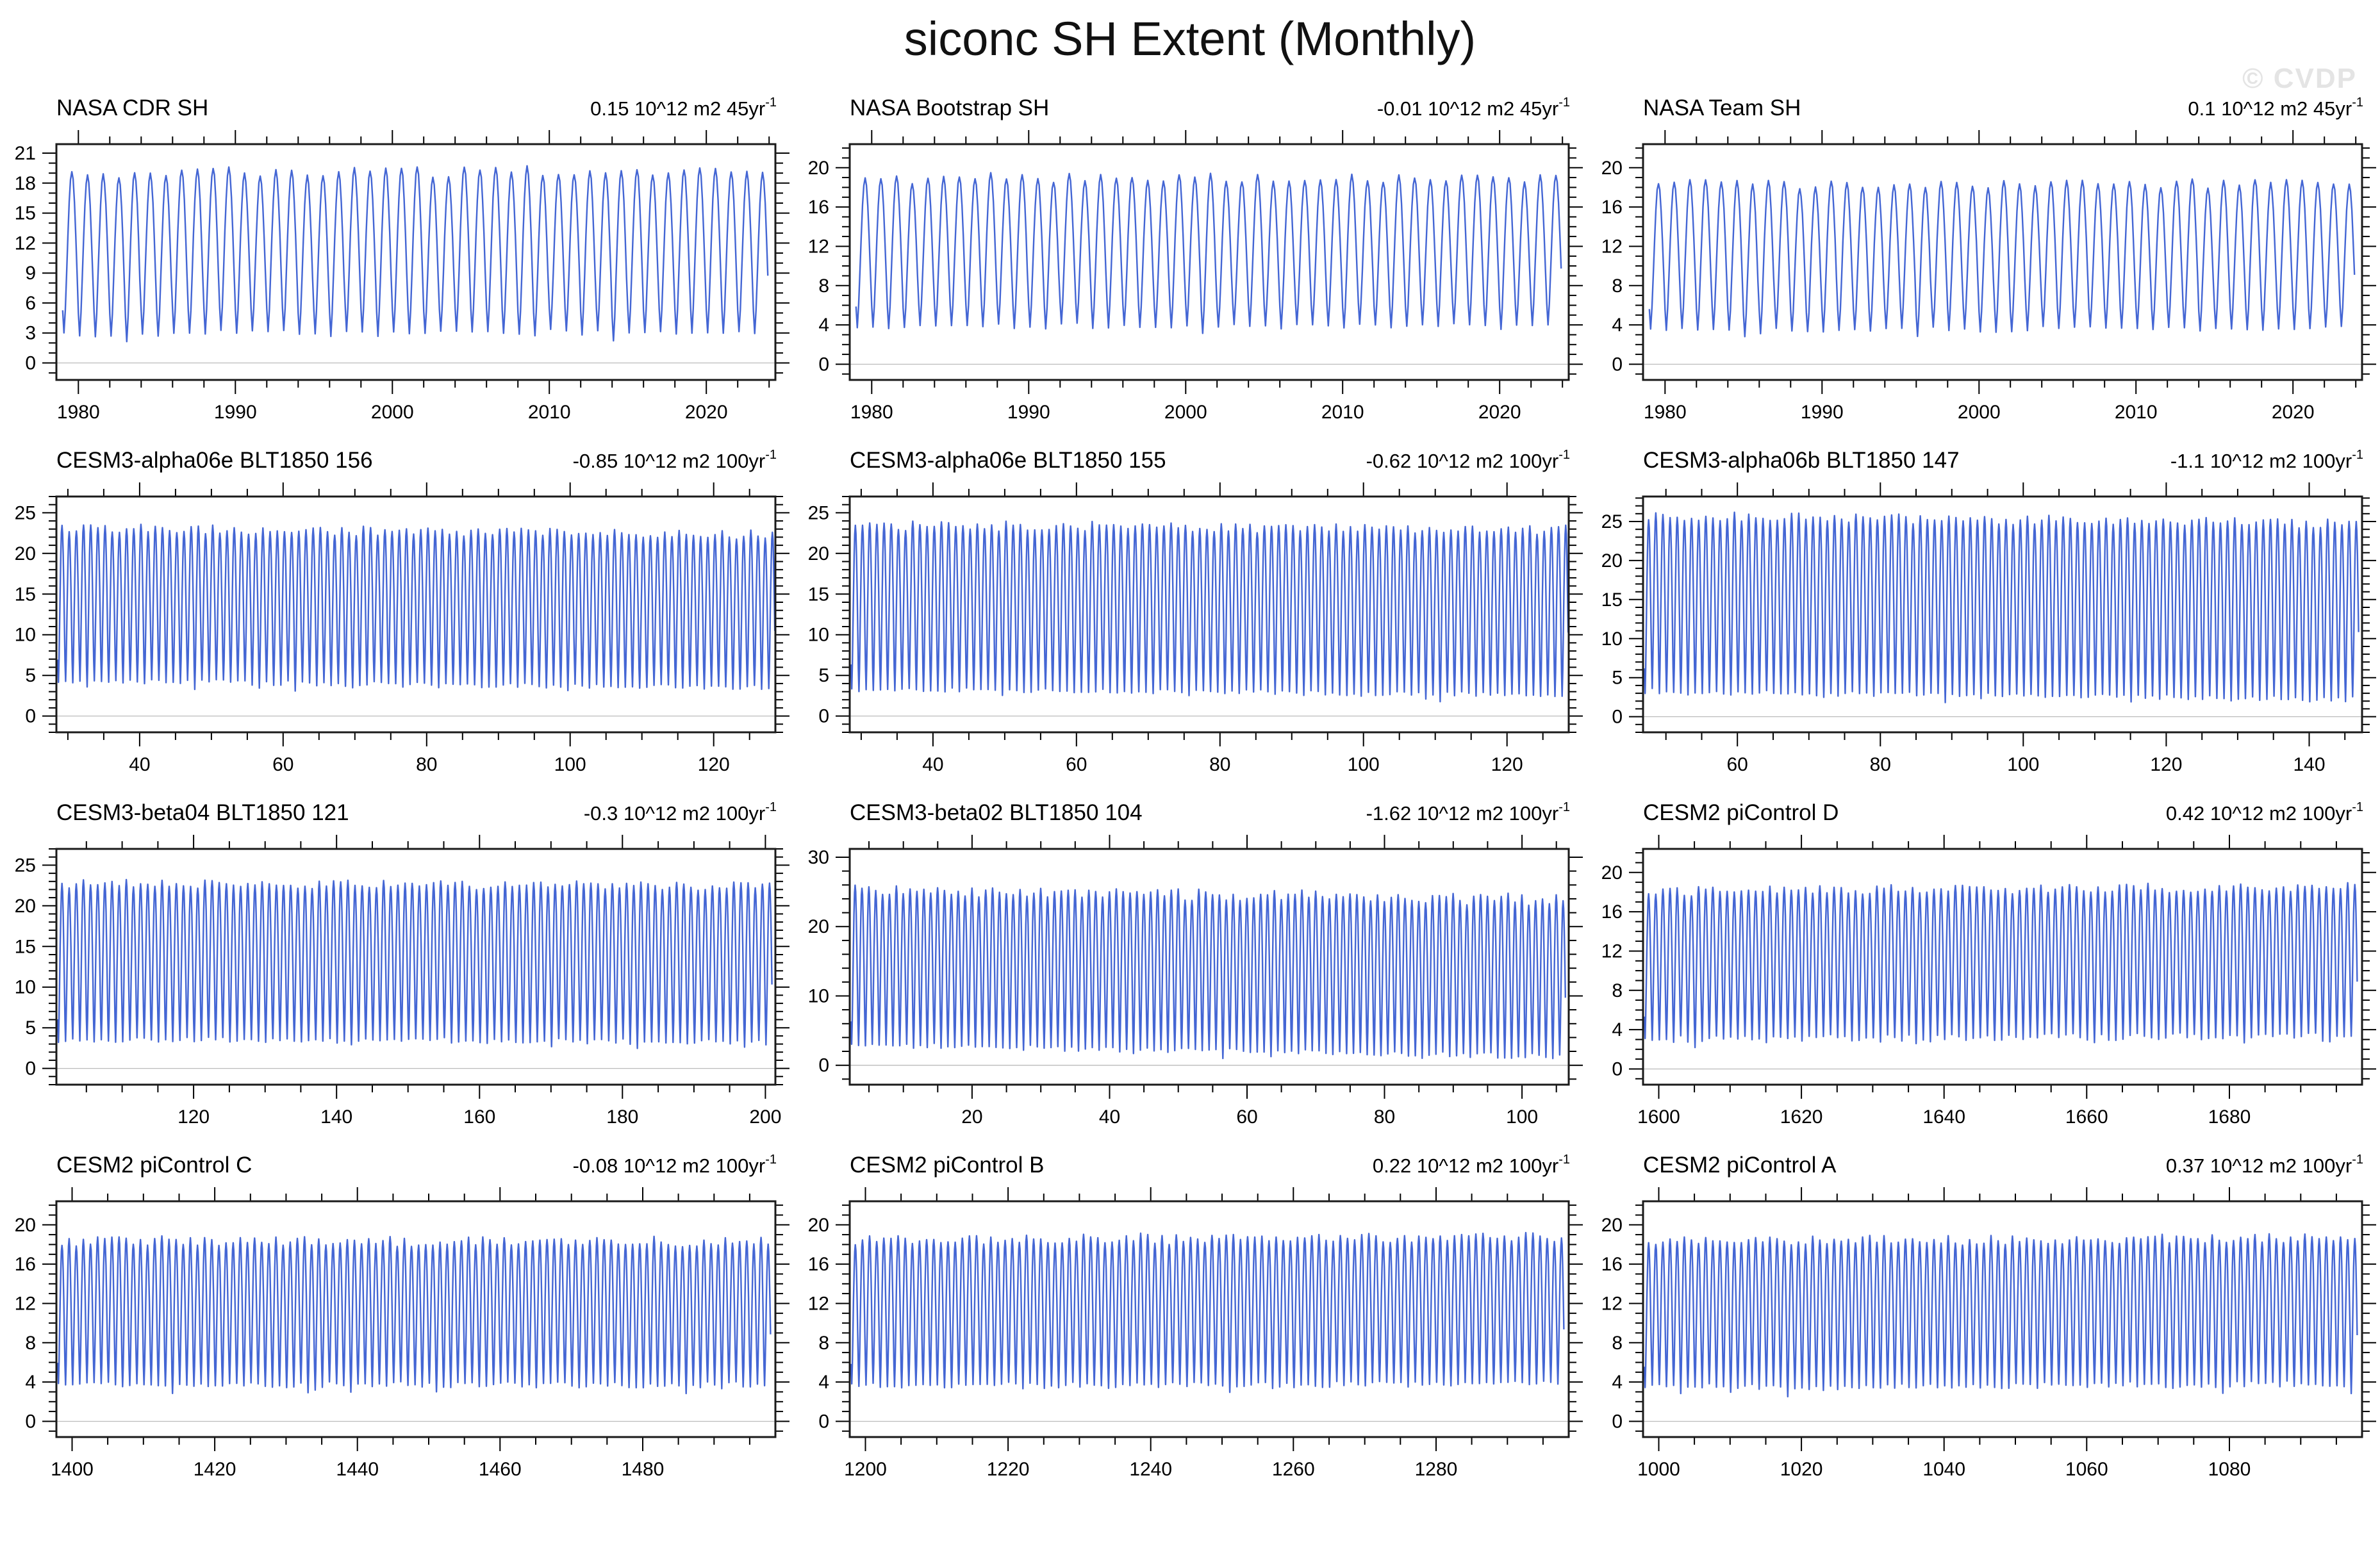  What do you see at coordinates (1210, 1167) in the screenshot?
I see `panel-header: CESM2 piControl B 0.22 10^12 m2 100yr-1` at bounding box center [1210, 1167].